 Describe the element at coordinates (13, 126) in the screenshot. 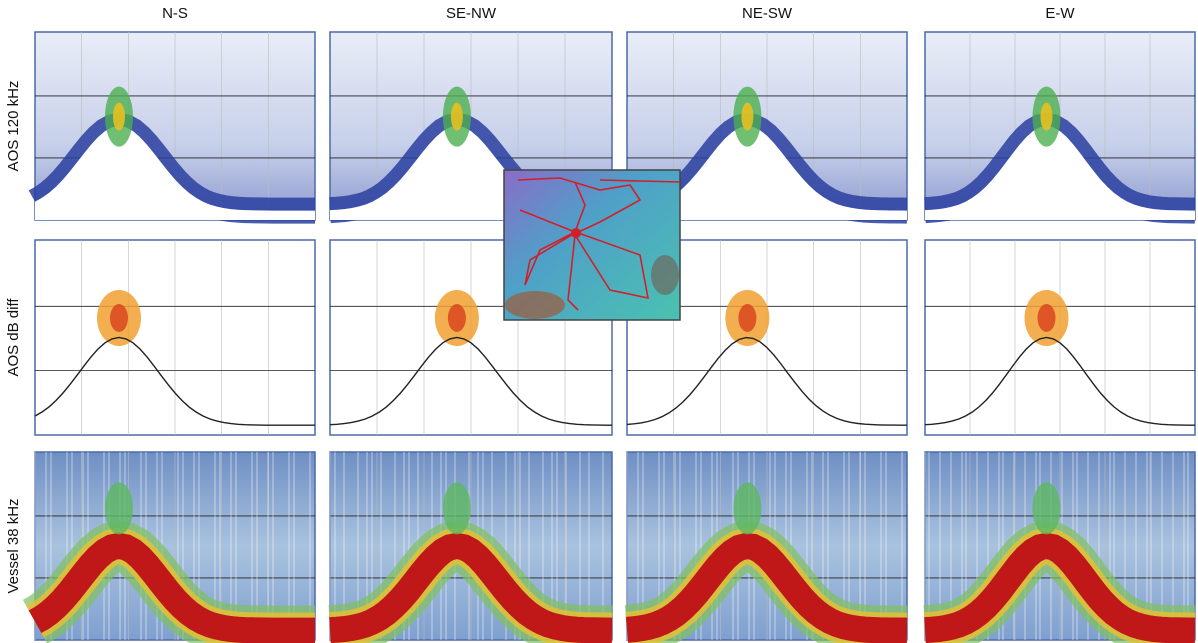

I see `row-label: AOS 120 kHz` at that location.